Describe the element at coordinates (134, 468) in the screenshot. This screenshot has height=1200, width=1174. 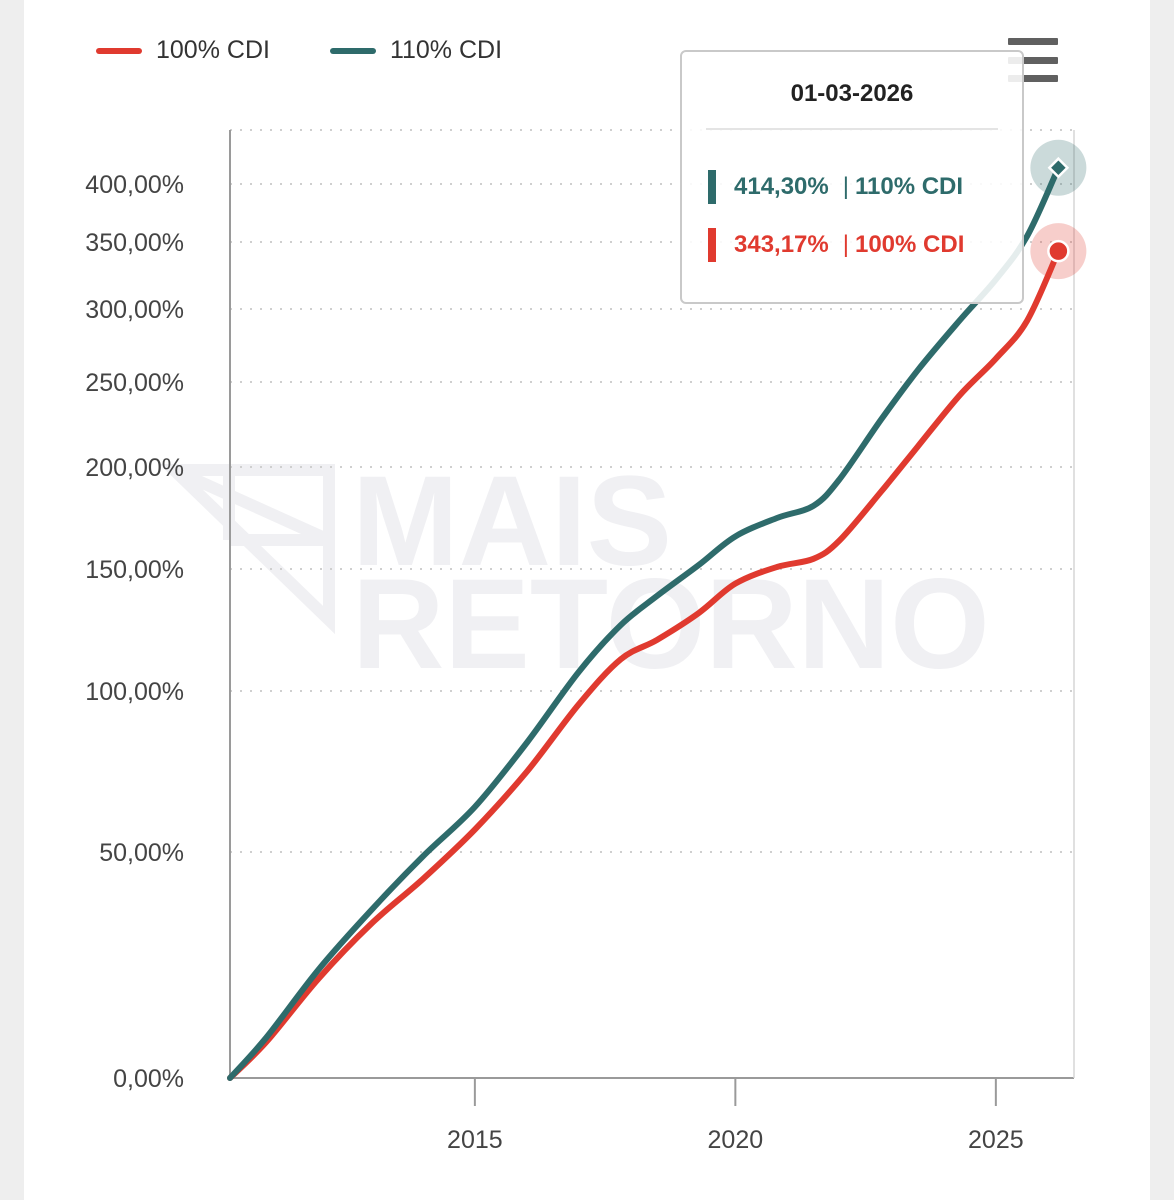
I see `y-tick-label: 200,00%` at that location.